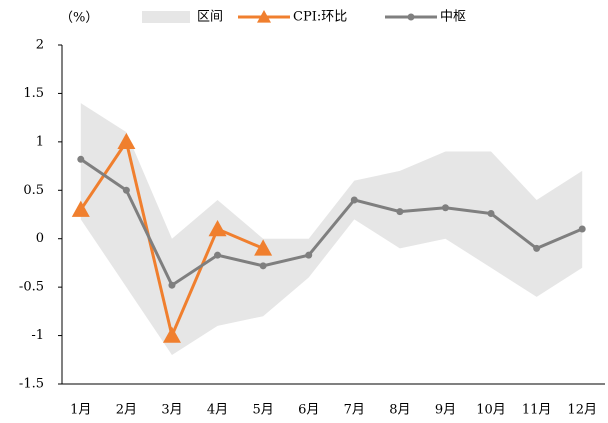 This screenshot has height=423, width=608. Describe the element at coordinates (33, 190) in the screenshot. I see `y-tick-label: 0.5` at that location.